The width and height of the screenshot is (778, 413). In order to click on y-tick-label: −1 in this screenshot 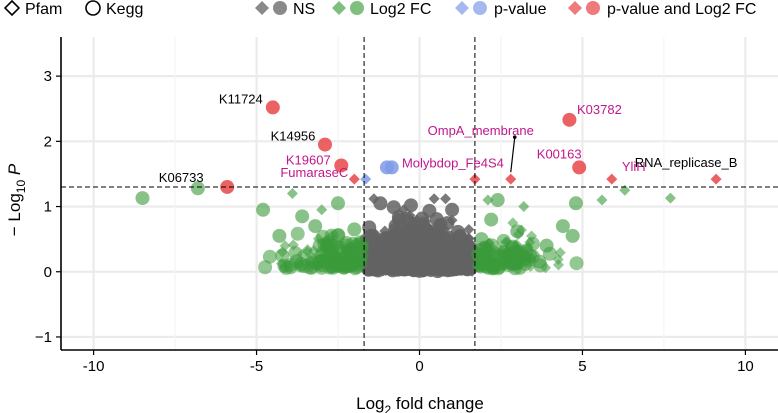, I will do `click(43, 337)`.